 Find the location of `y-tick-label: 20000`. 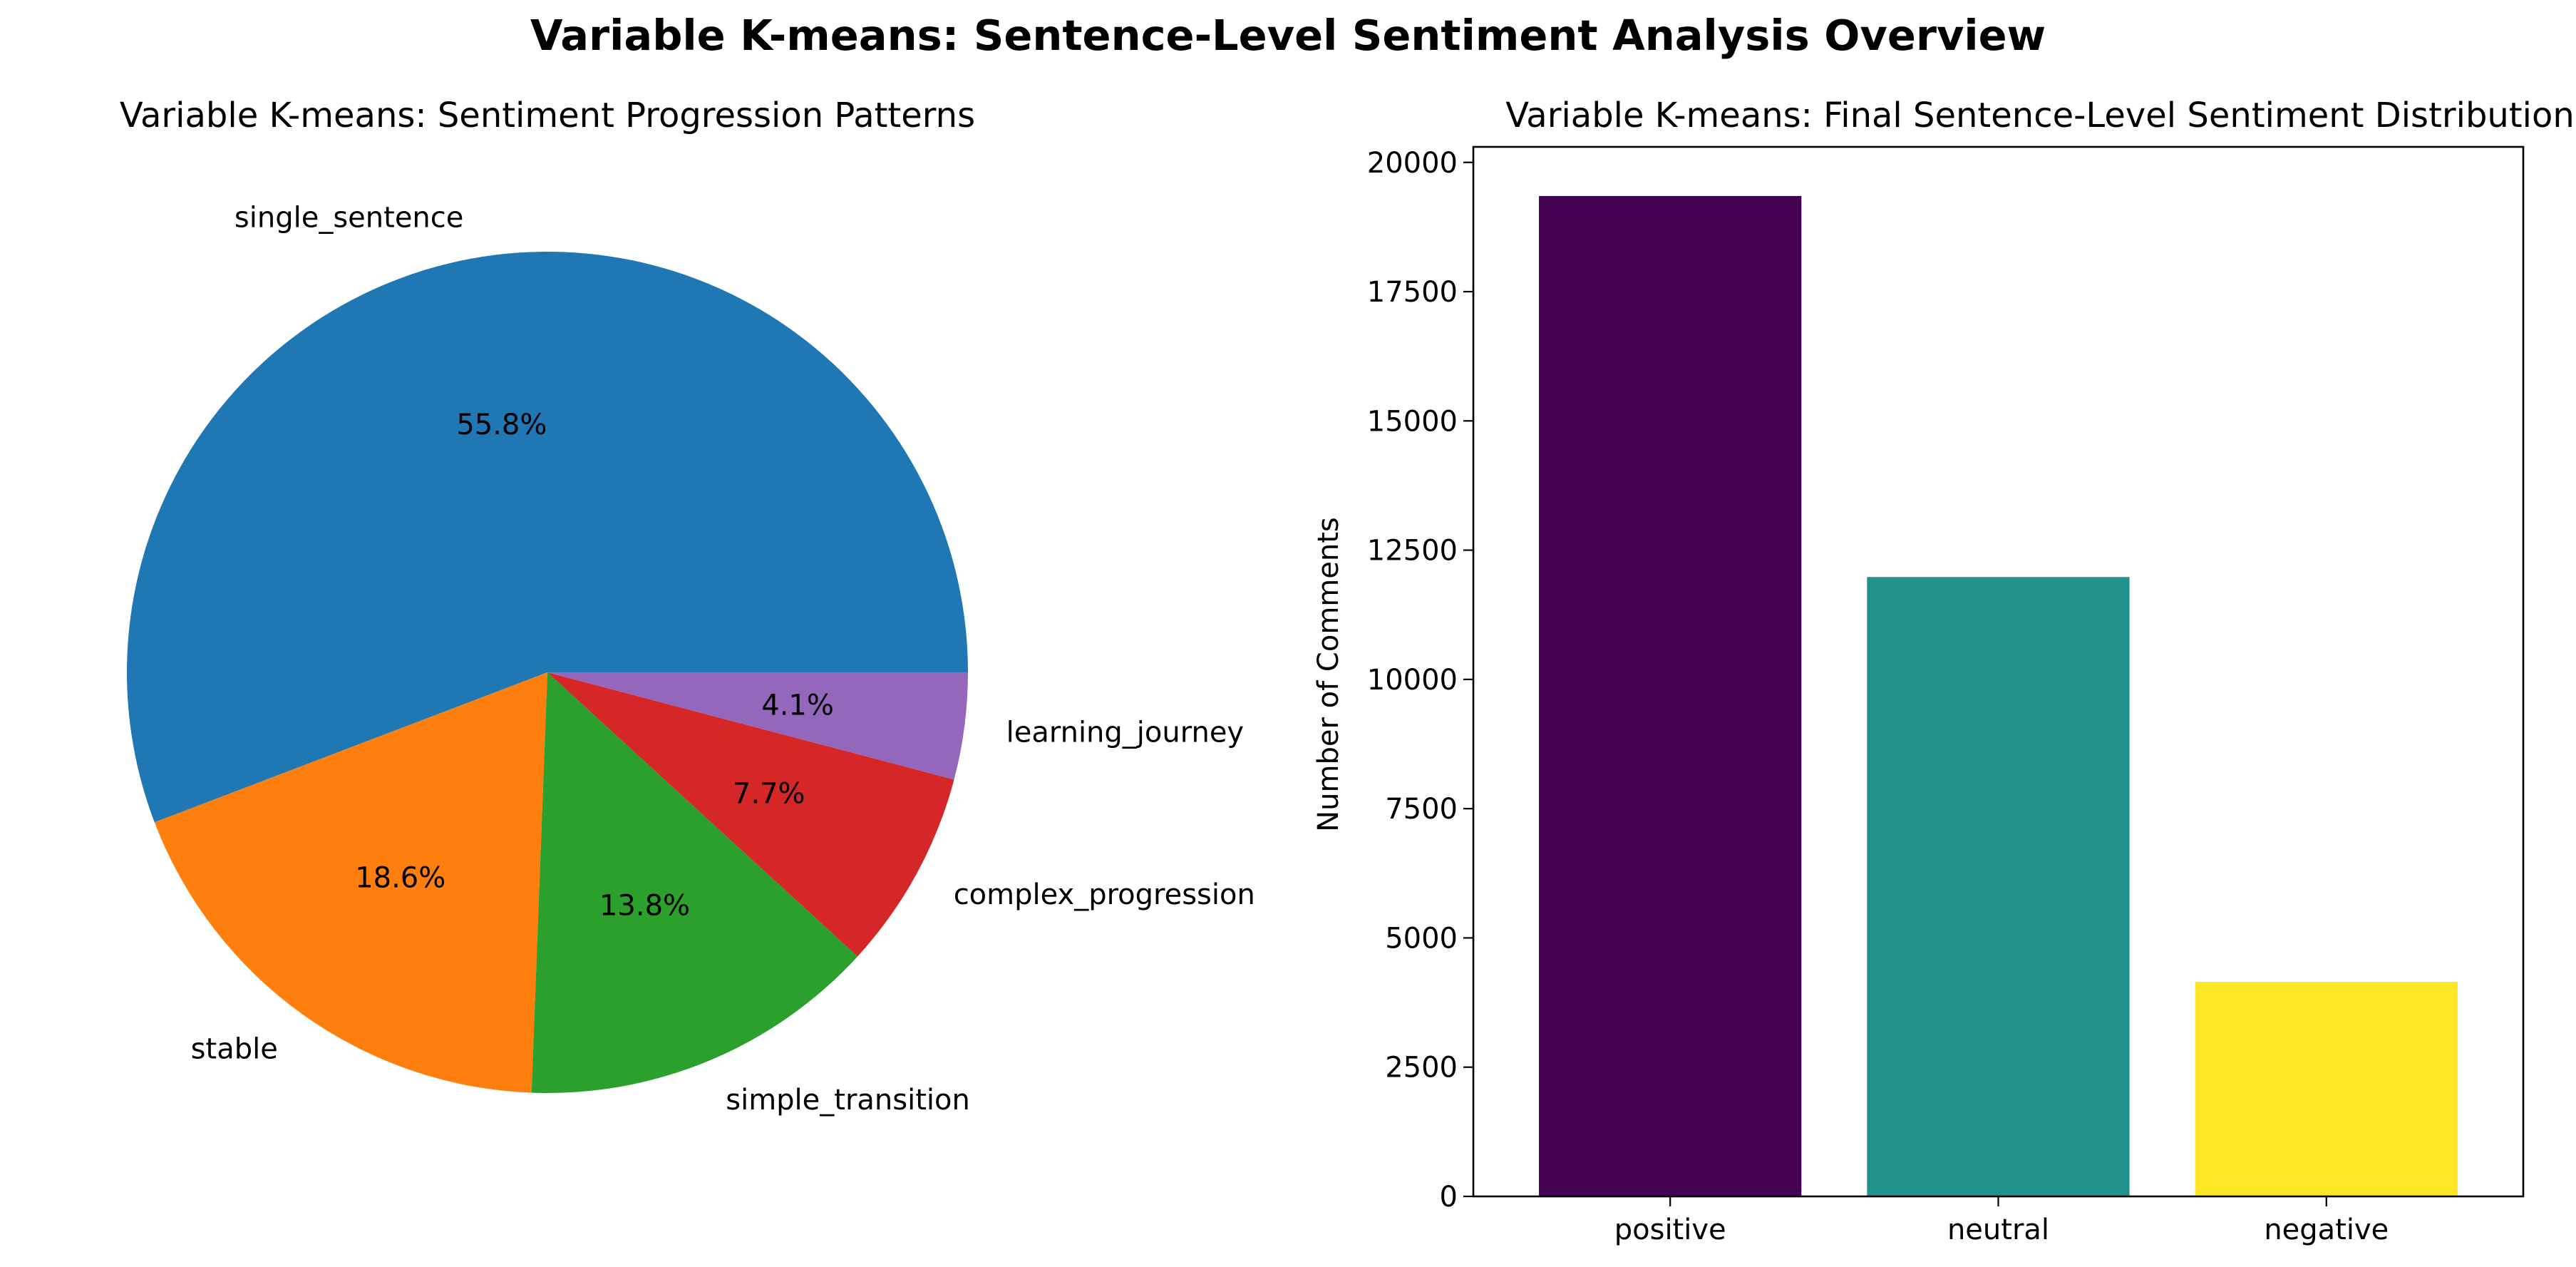

y-tick-label: 20000 is located at coordinates (1412, 163).